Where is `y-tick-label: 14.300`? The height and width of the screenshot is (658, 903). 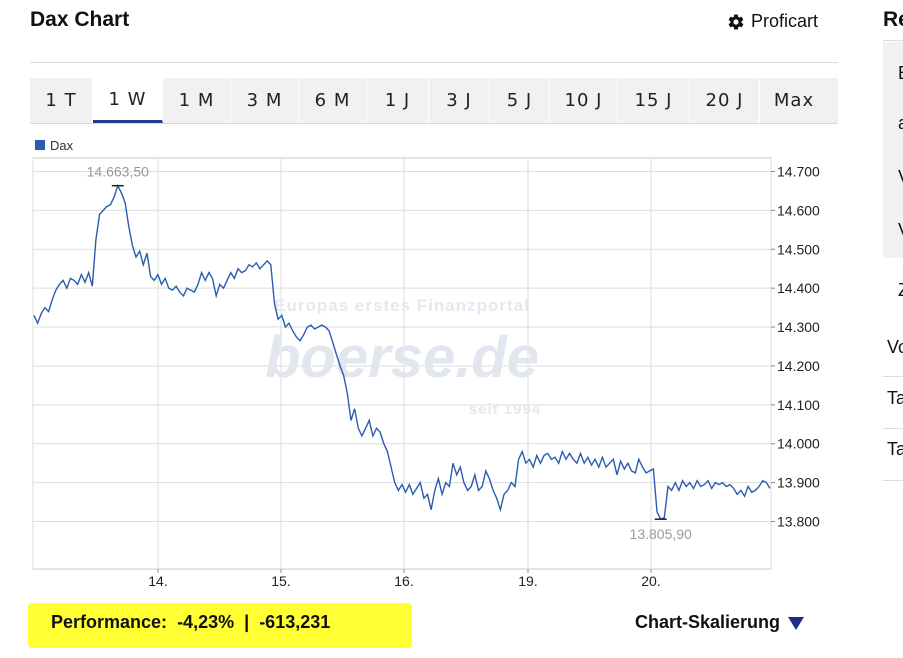 y-tick-label: 14.300 is located at coordinates (798, 327).